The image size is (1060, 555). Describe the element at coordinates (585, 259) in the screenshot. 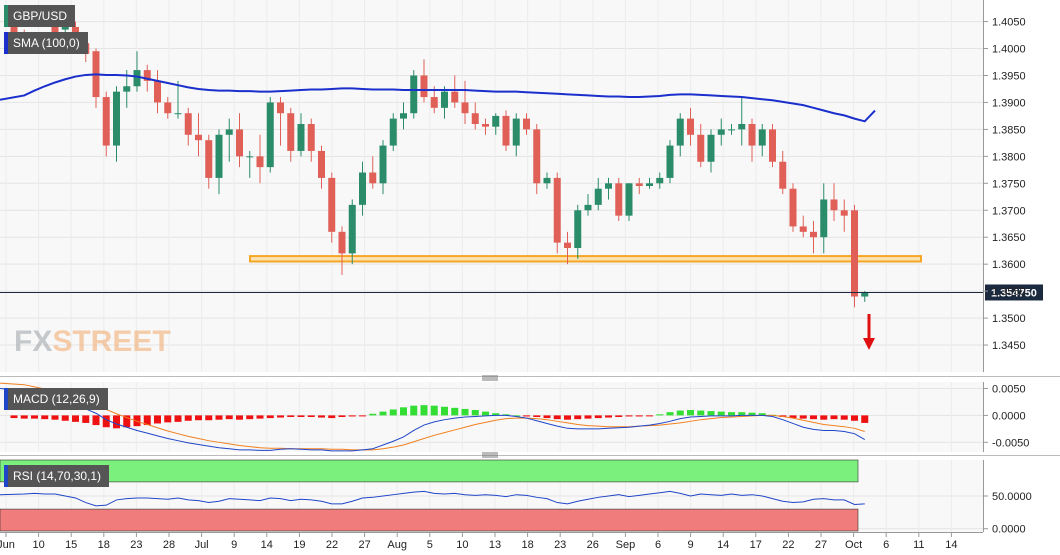

I see `support-zone-rect` at that location.